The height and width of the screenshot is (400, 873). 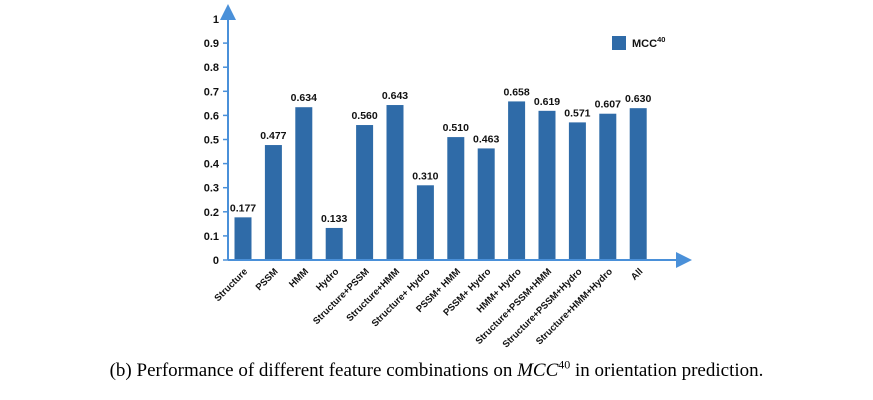 I want to click on y-tick-label: 0, so click(x=216, y=261).